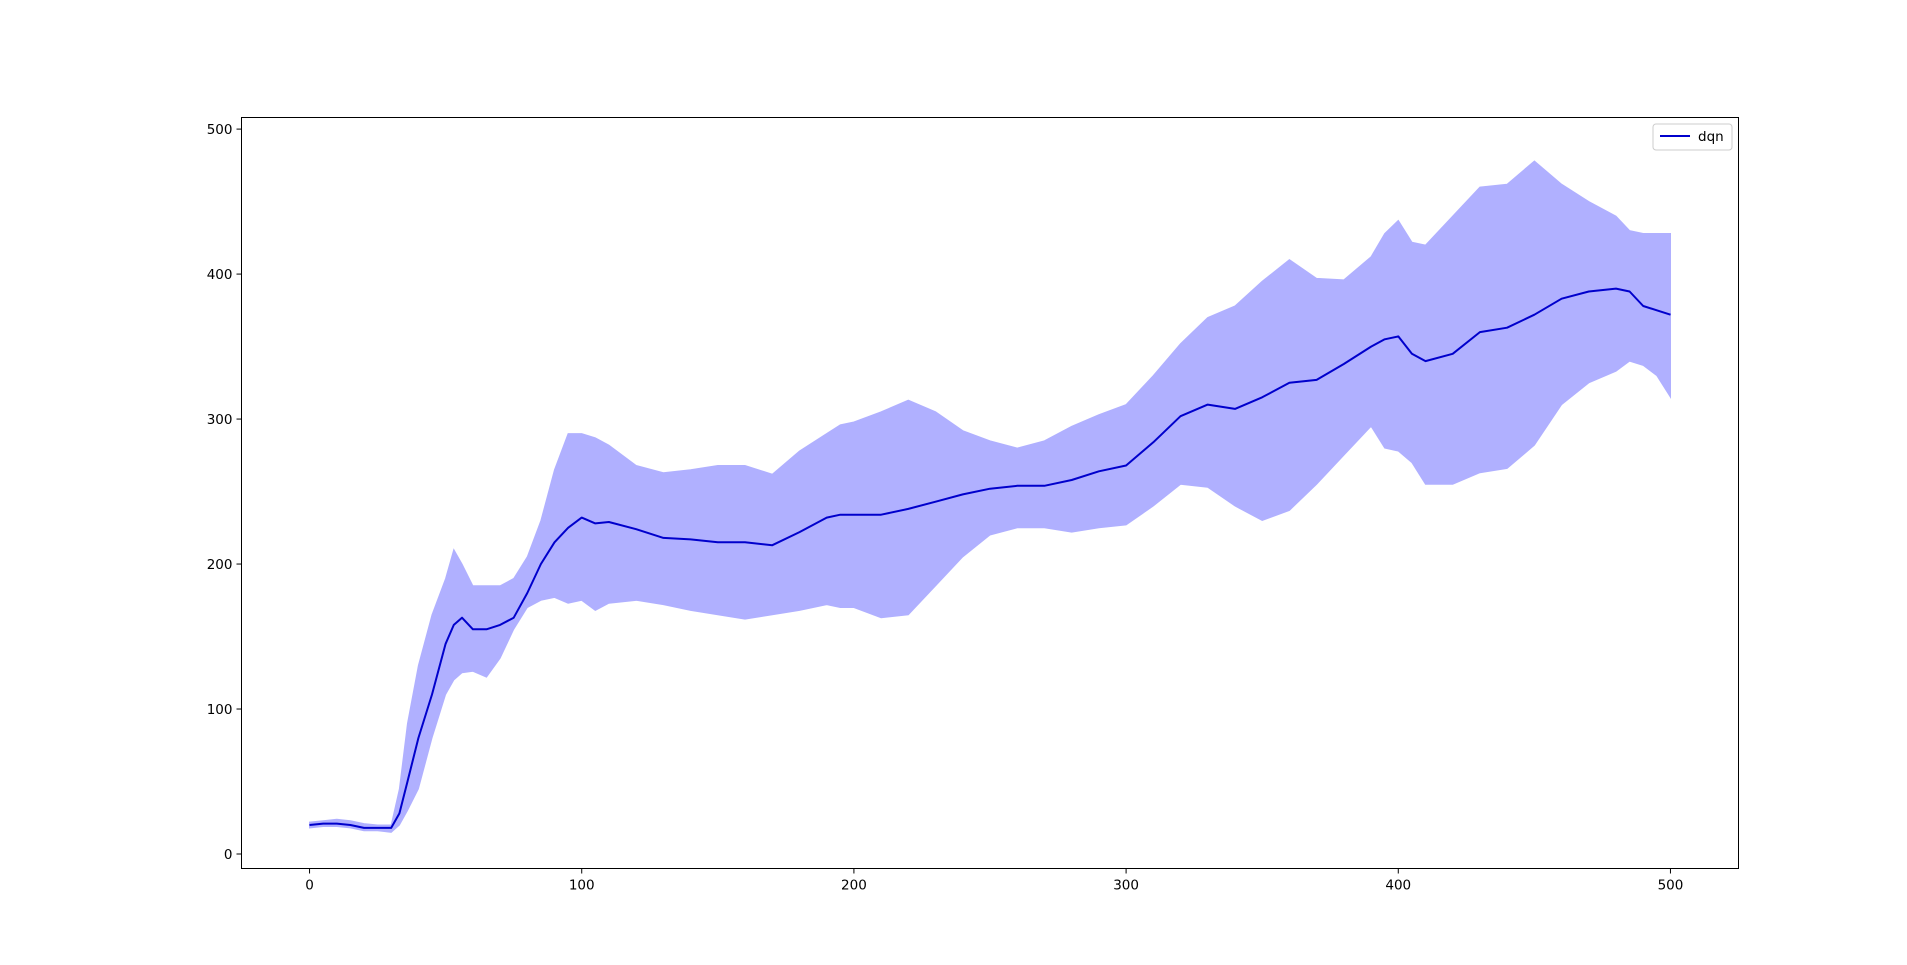 This screenshot has height=965, width=1907. I want to click on legend: dqn, so click(1692, 137).